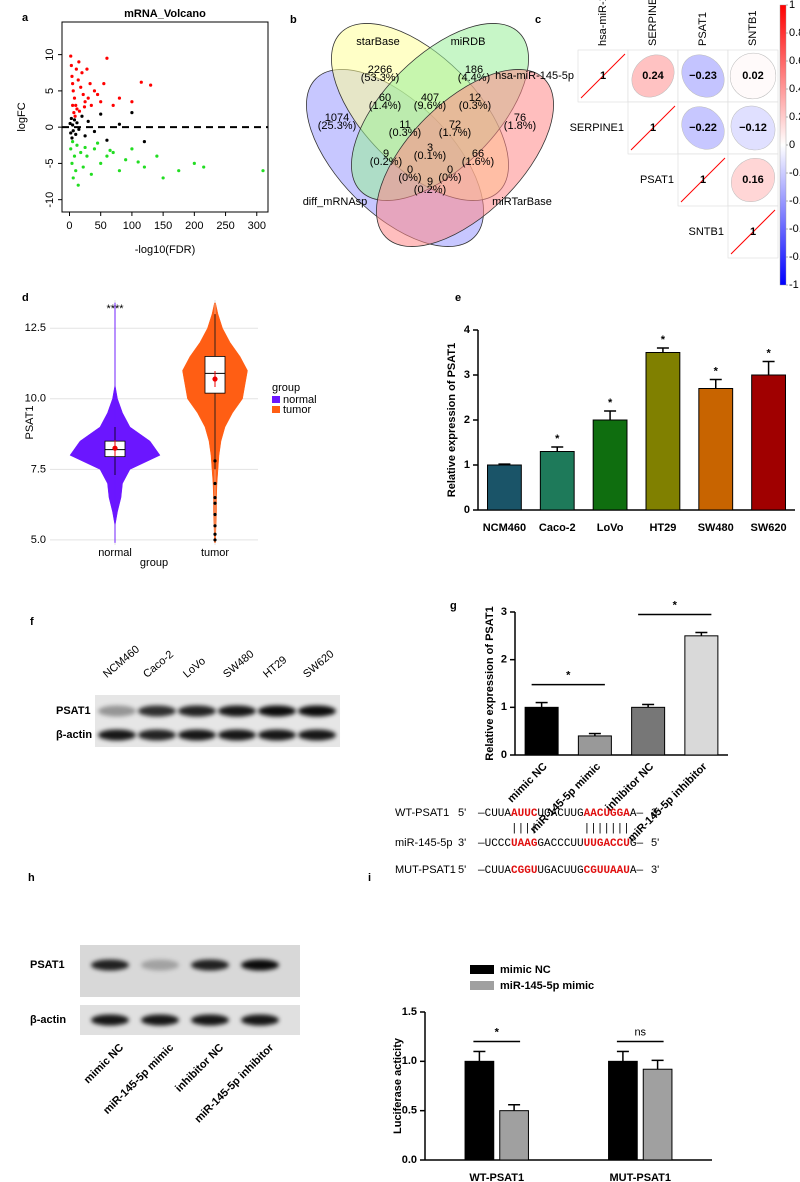 The image size is (800, 1182). I want to click on y-tick-label: 10.0, so click(35, 399).